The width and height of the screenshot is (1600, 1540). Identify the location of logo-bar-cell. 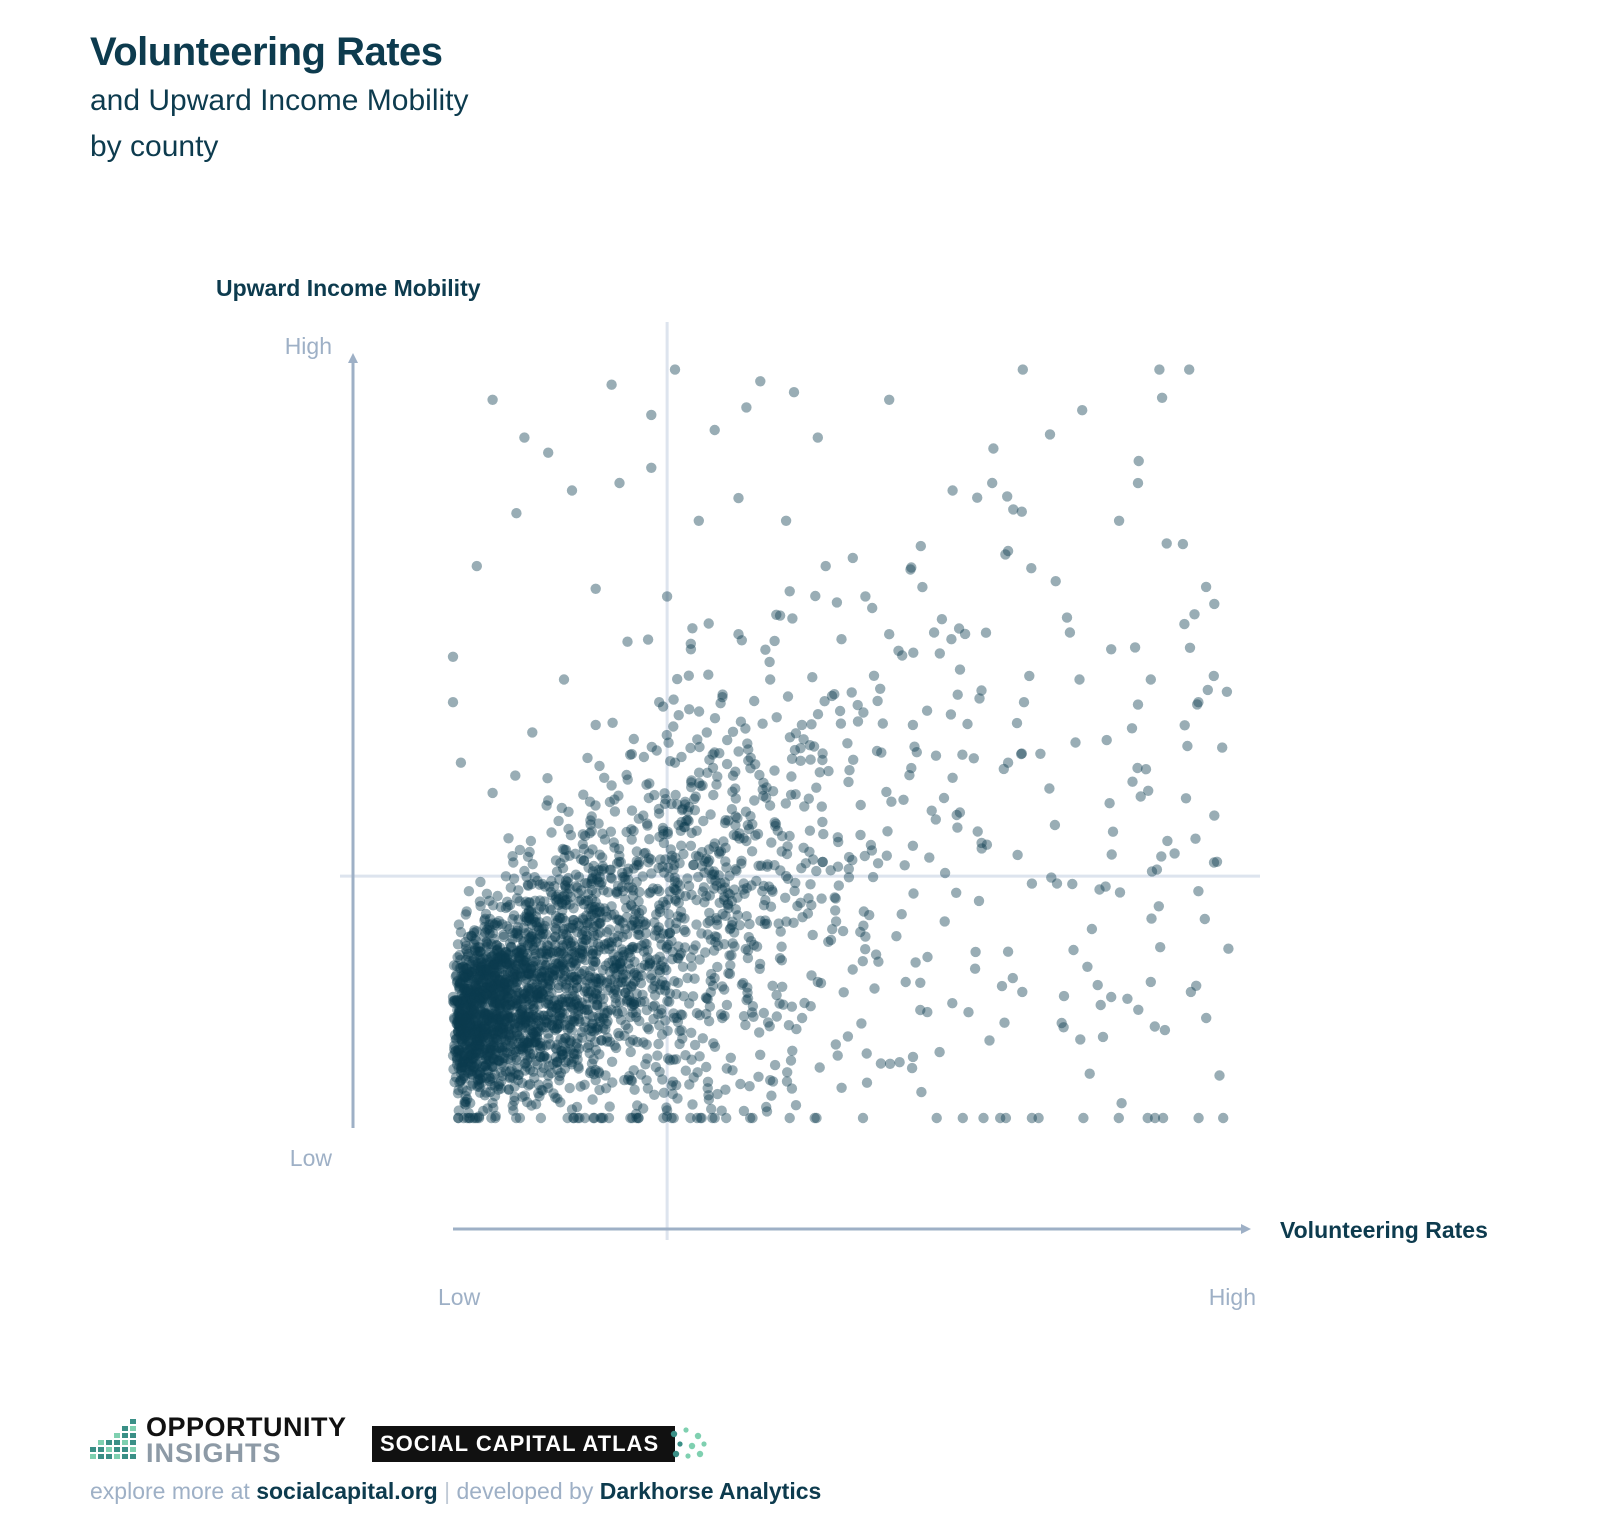
(101, 1449).